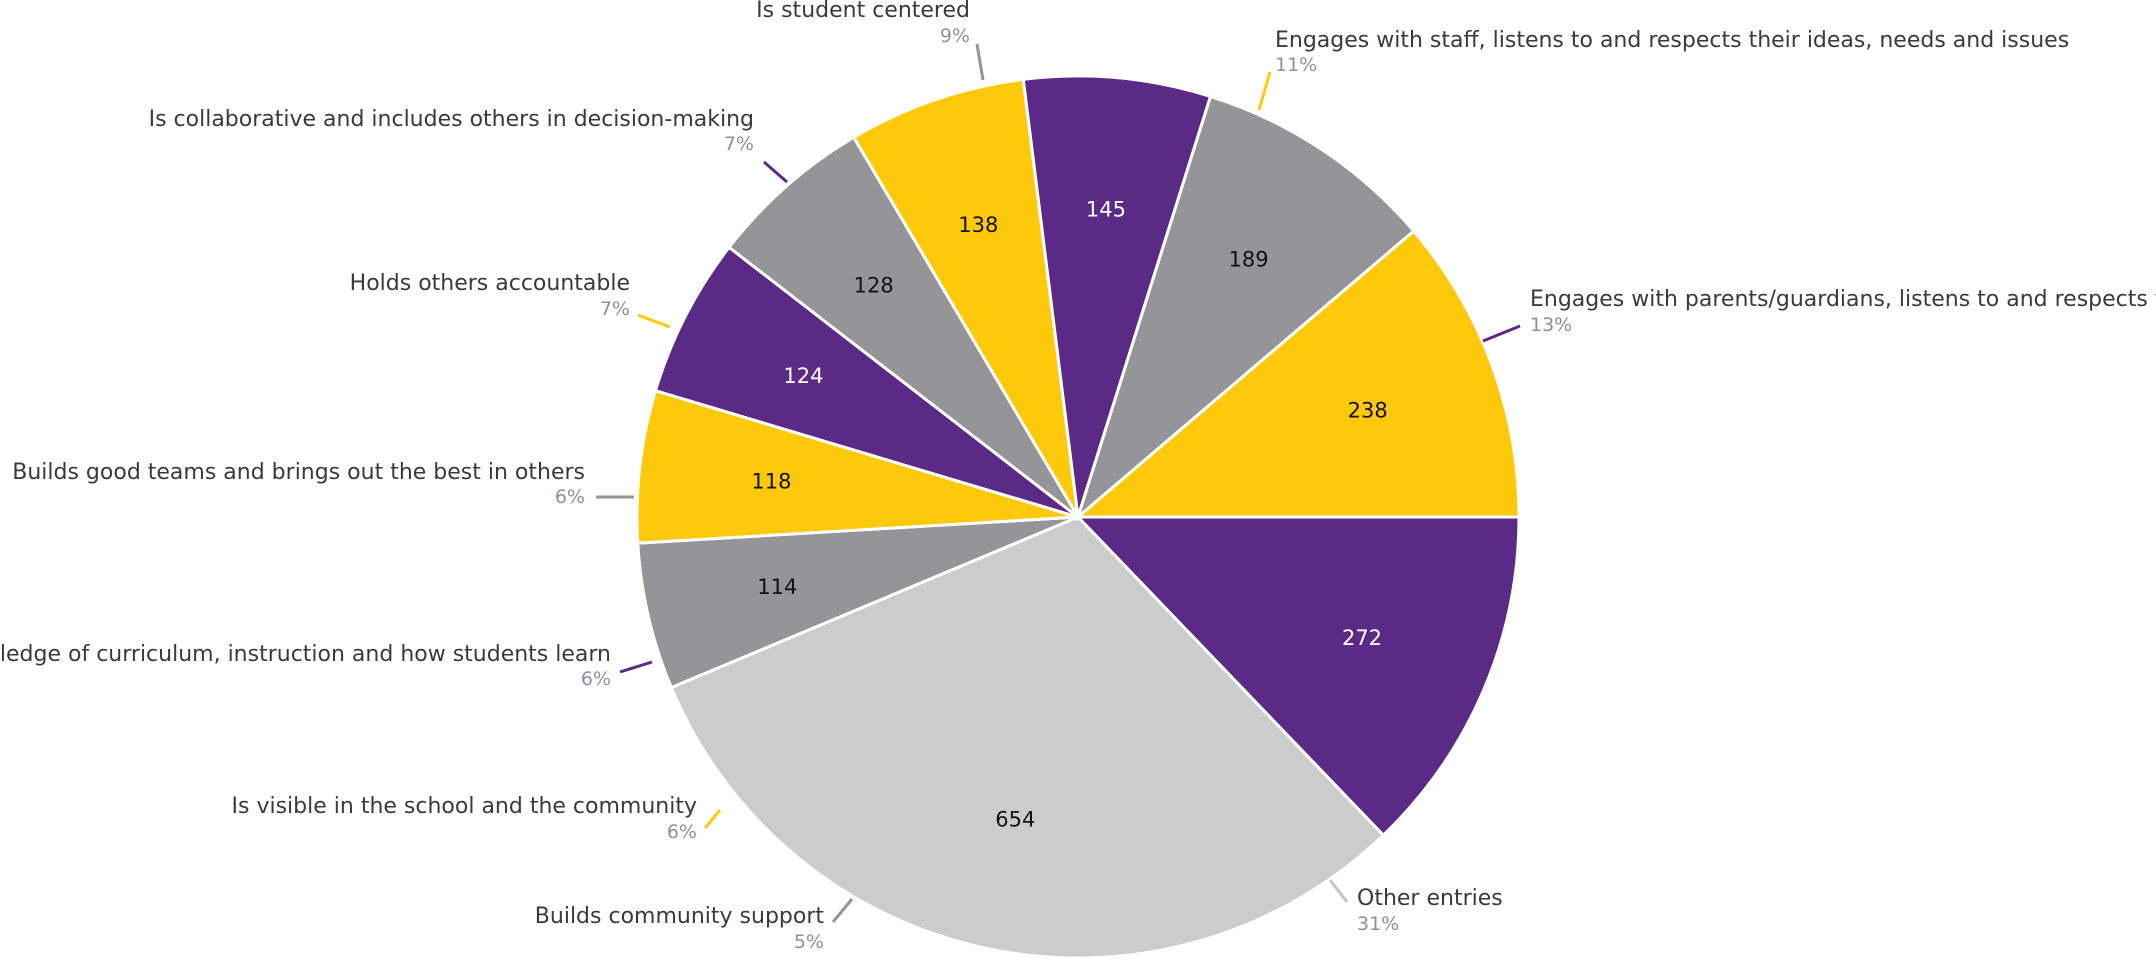 The height and width of the screenshot is (959, 2156). I want to click on slice-value-label: 272, so click(1362, 638).